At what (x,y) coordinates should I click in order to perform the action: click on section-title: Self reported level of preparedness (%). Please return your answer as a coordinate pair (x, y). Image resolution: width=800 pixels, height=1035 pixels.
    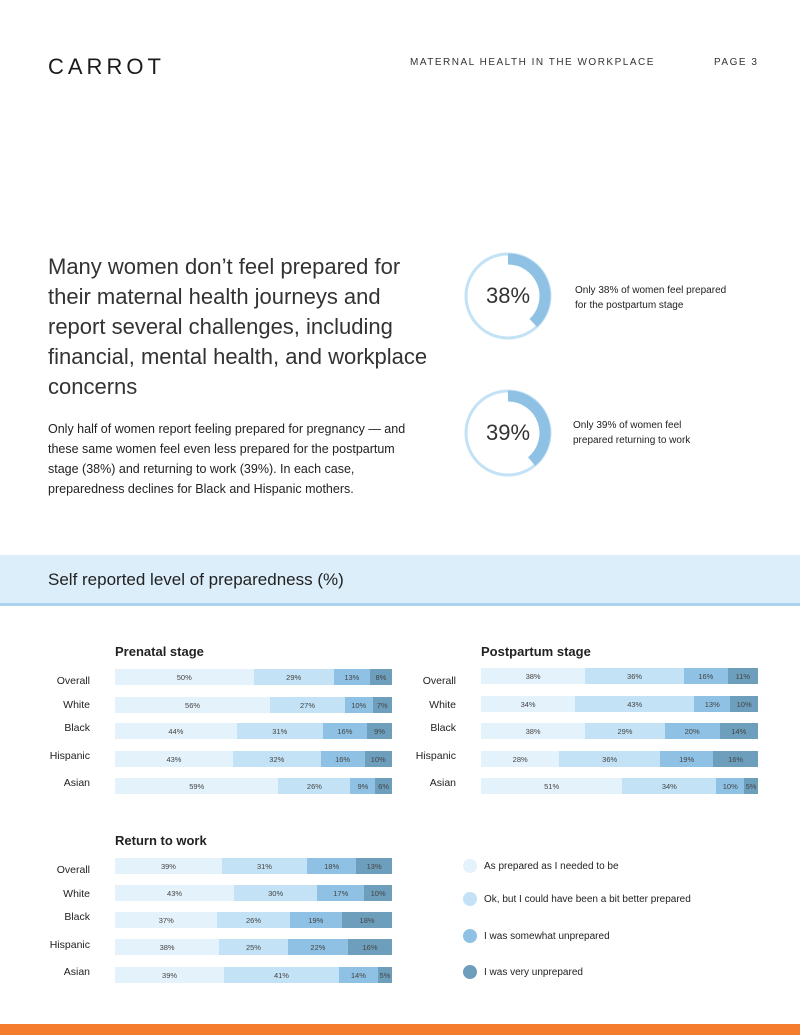
    Looking at the image, I should click on (196, 579).